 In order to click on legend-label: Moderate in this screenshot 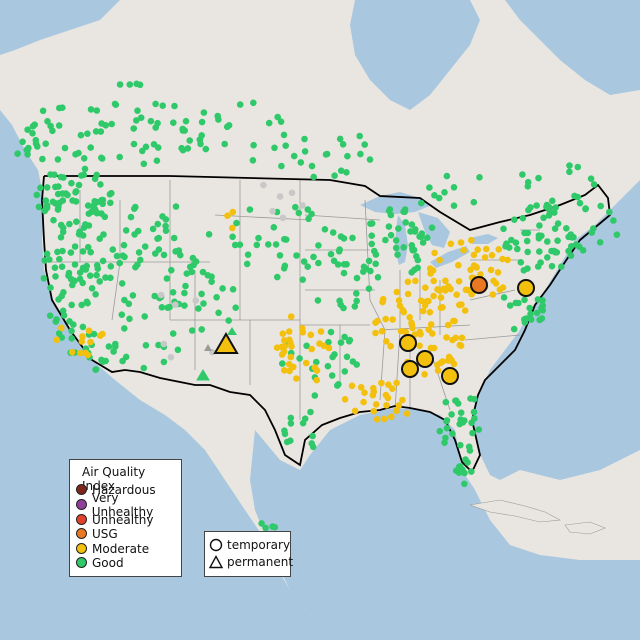, I will do `click(121, 548)`.